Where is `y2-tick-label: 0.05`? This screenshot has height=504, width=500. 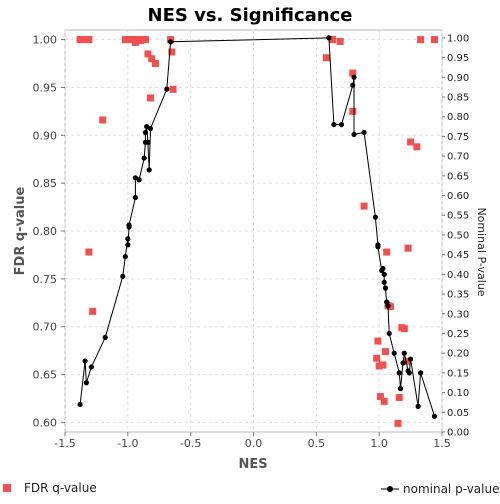
y2-tick-label: 0.05 is located at coordinates (458, 413).